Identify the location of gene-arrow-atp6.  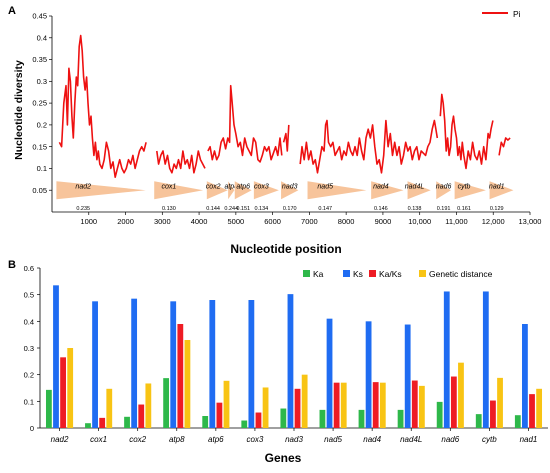
(243, 190).